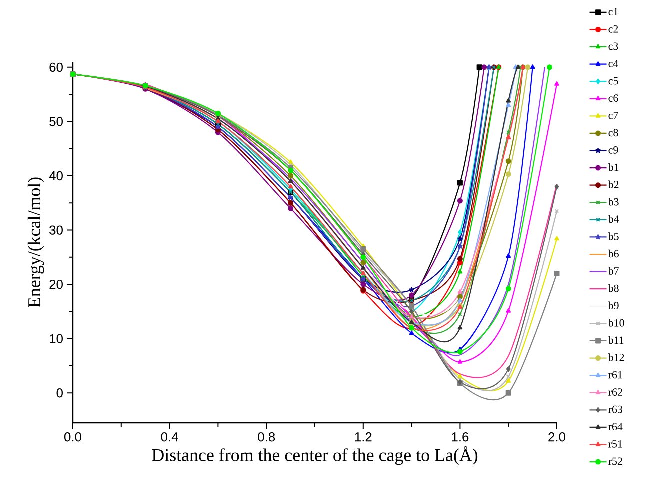 The image size is (646, 494). What do you see at coordinates (615, 410) in the screenshot?
I see `legend-label: r63` at bounding box center [615, 410].